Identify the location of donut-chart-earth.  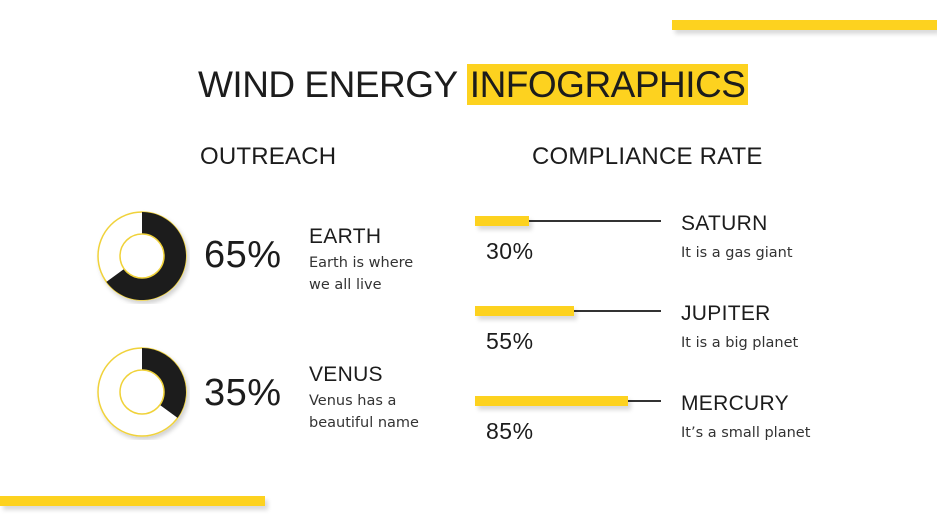
(142, 256).